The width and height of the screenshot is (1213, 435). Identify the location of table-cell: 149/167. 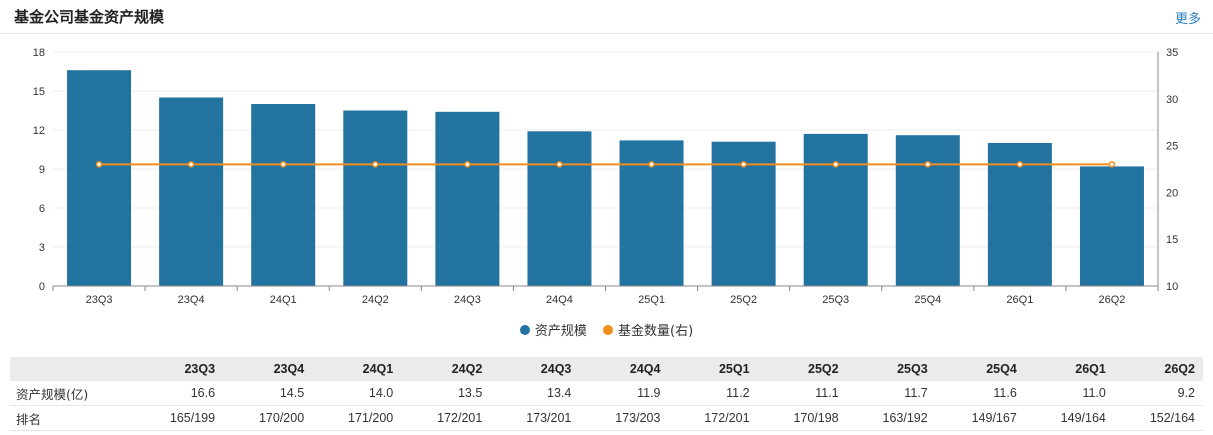
(980, 418).